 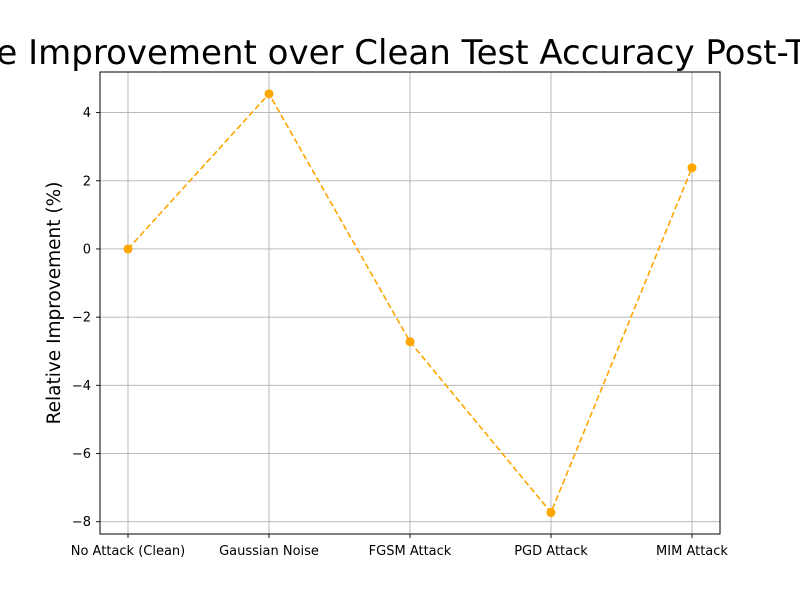 What do you see at coordinates (81, 318) in the screenshot?
I see `y-tick-label: −2` at bounding box center [81, 318].